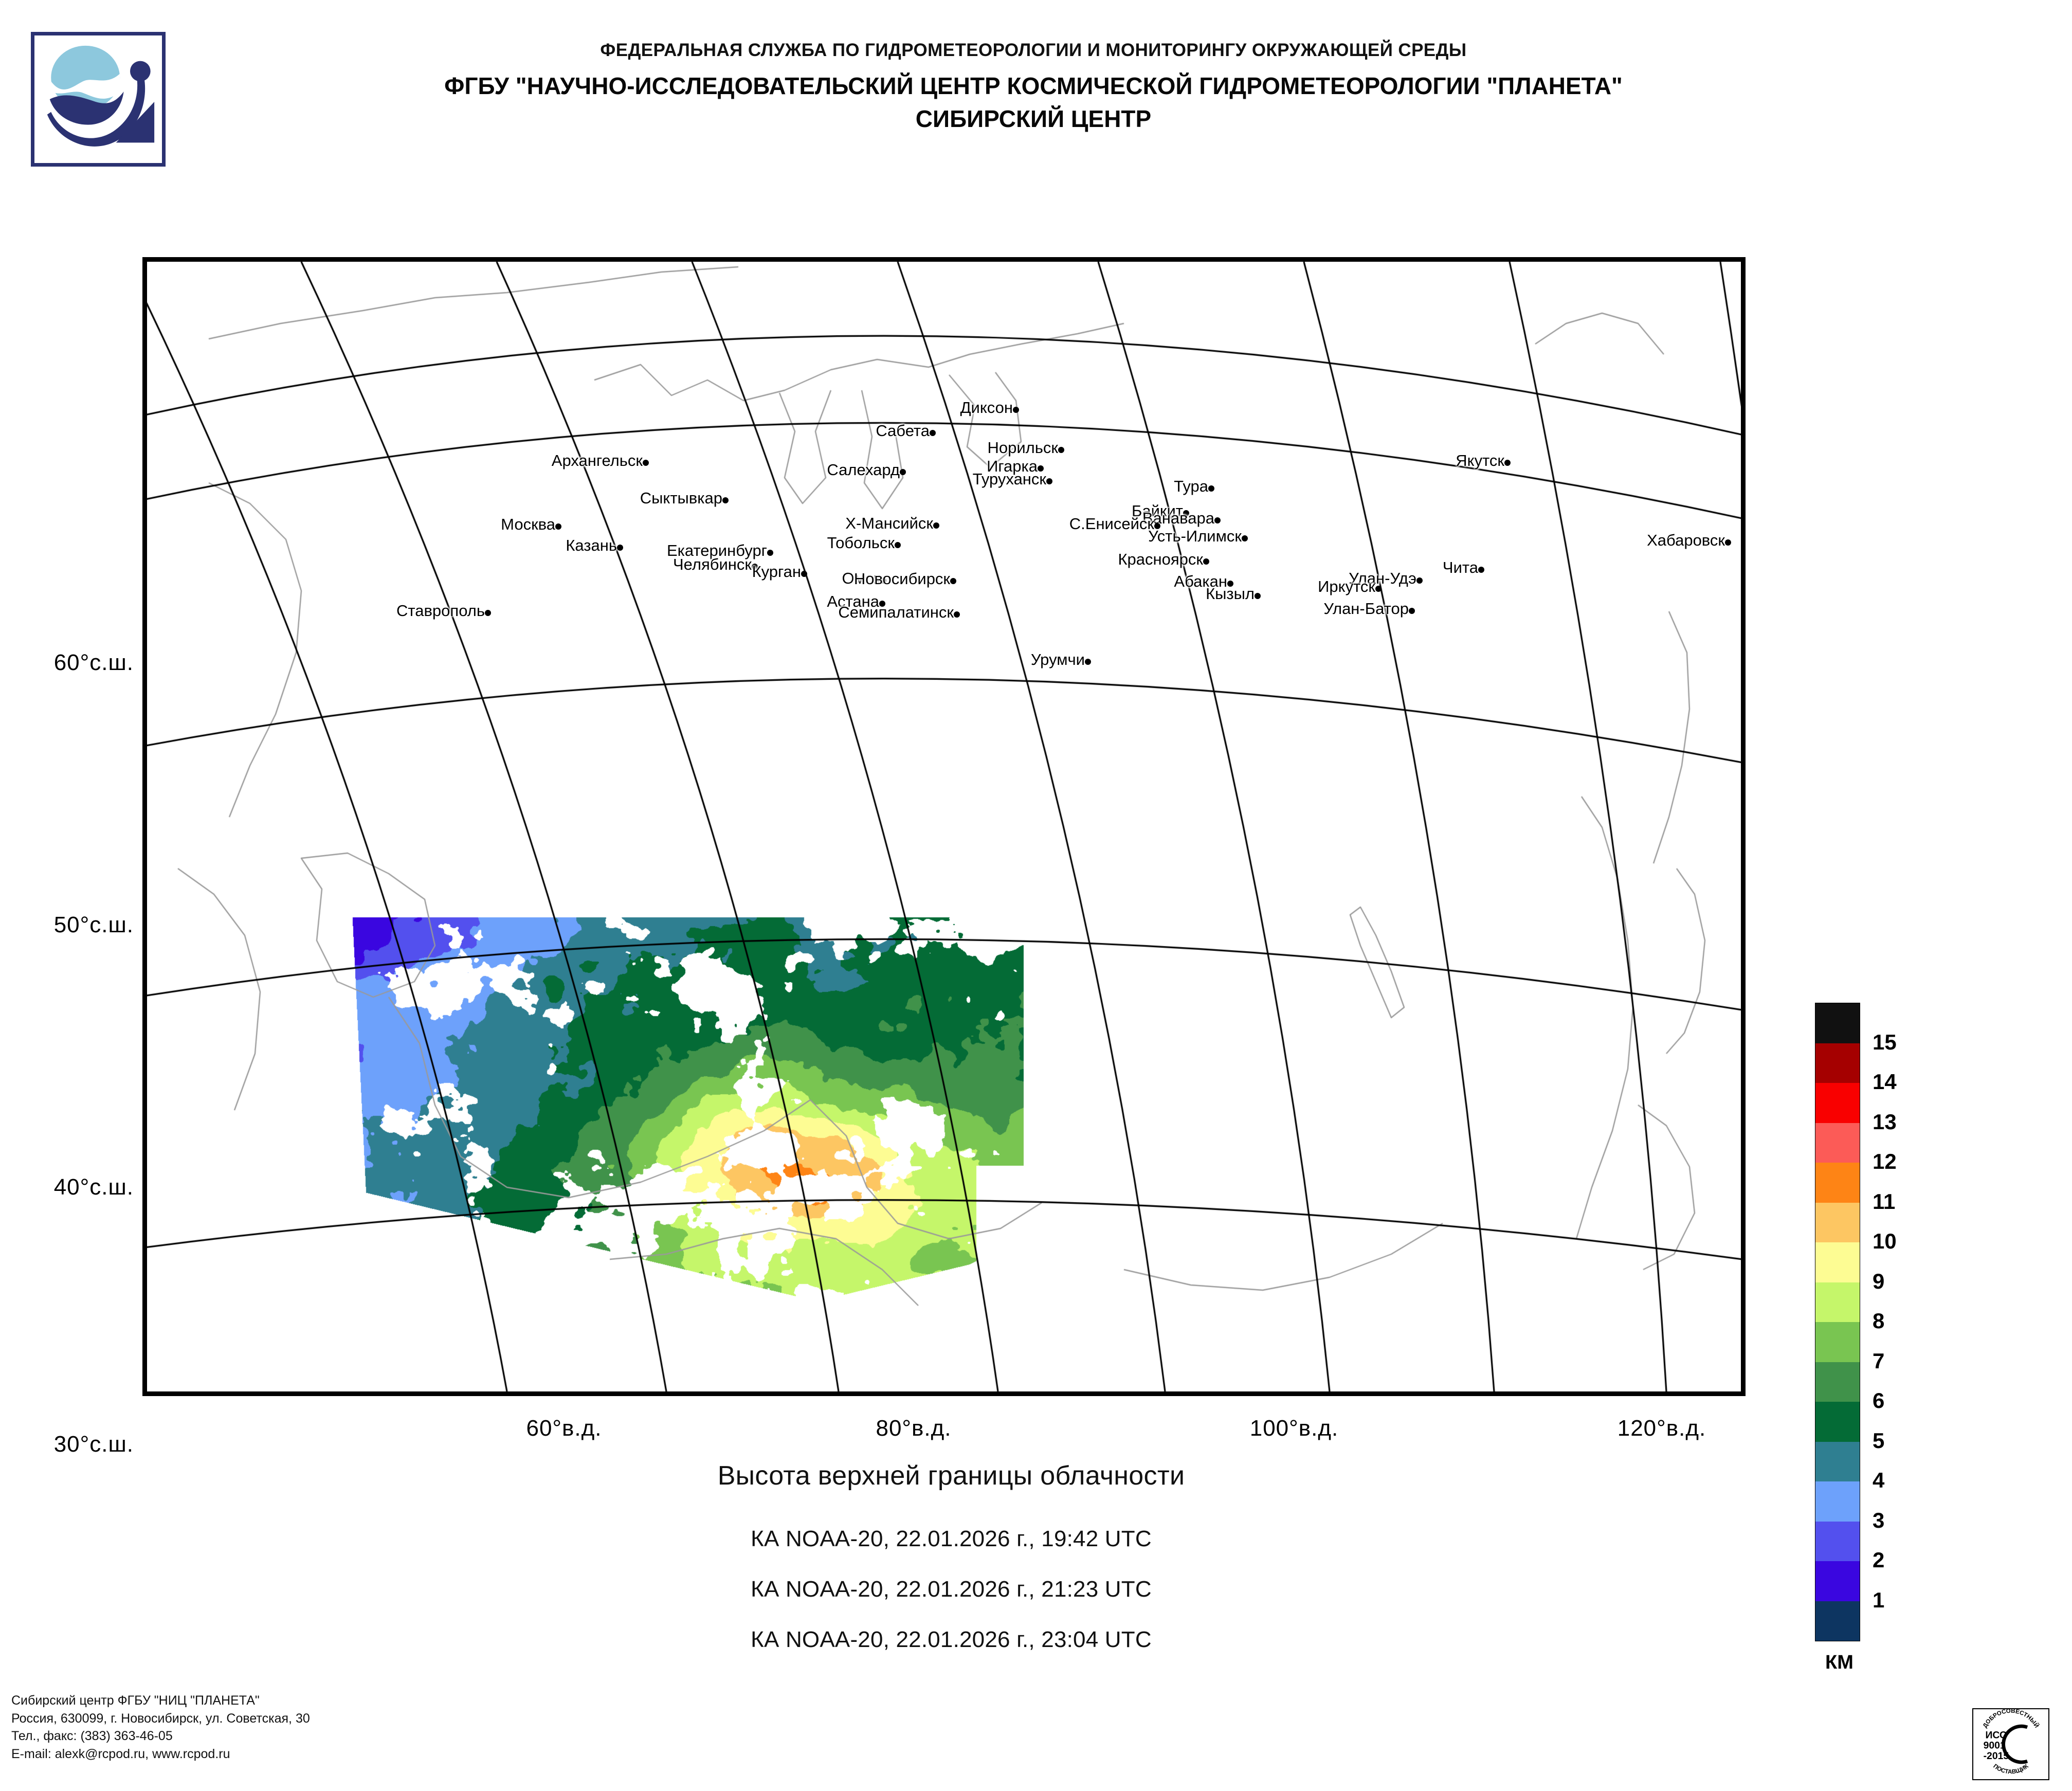 This screenshot has height=1791, width=2072. I want to click on city-dot-Хабаровск, so click(1728, 542).